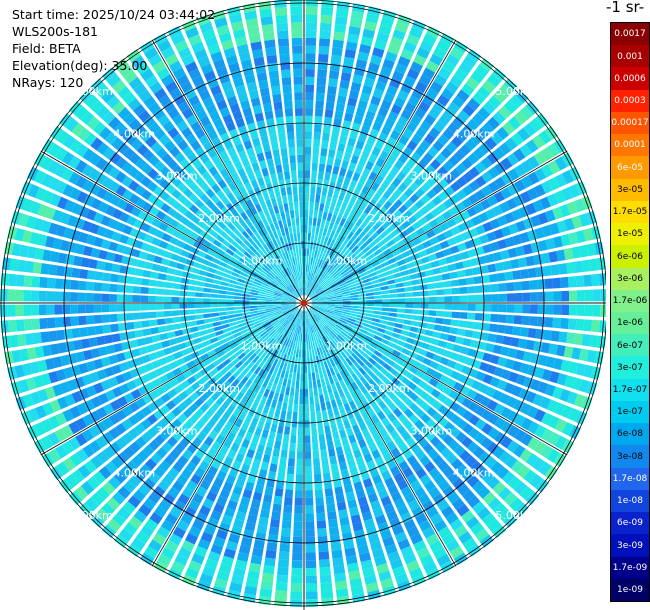 The image size is (650, 610). Describe the element at coordinates (630, 234) in the screenshot. I see `colorbar-tick-label: 1e-05` at that location.